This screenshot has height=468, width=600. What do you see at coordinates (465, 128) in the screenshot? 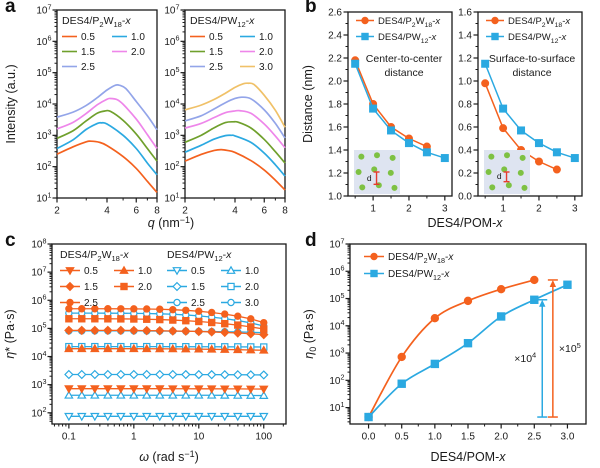
I see `svg-text: 0.6` at bounding box center [465, 128].